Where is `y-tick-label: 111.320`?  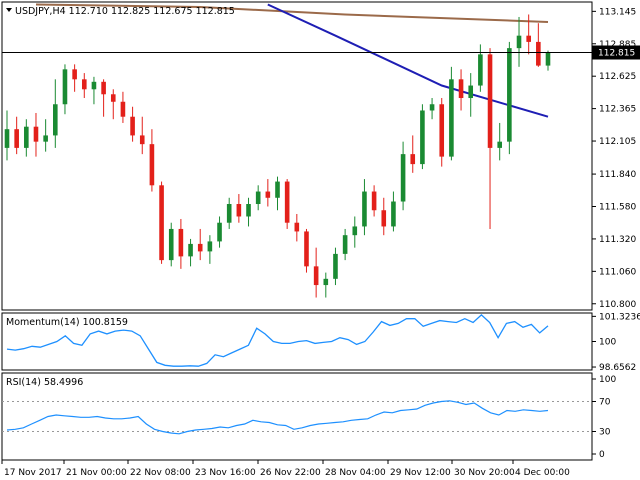 y-tick-label: 111.320 is located at coordinates (617, 240).